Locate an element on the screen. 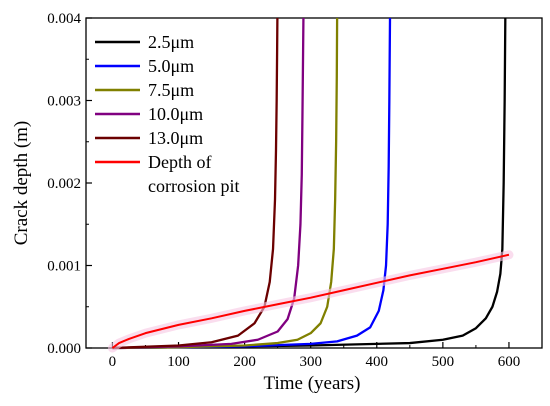 The height and width of the screenshot is (406, 550). legend-label-4: 13.0μm is located at coordinates (175, 138).